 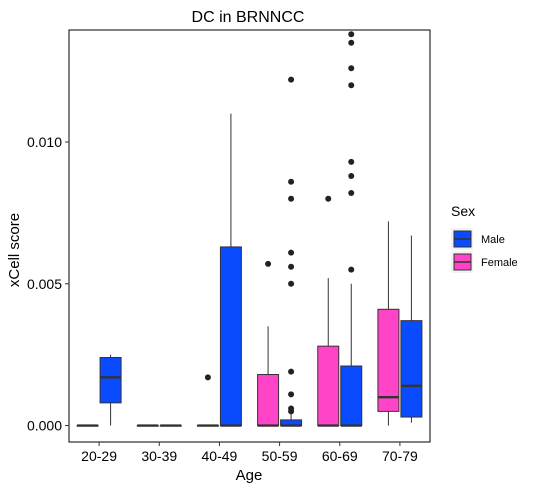 What do you see at coordinates (248, 17) in the screenshot?
I see `chart-title: DC in BRNNCC` at bounding box center [248, 17].